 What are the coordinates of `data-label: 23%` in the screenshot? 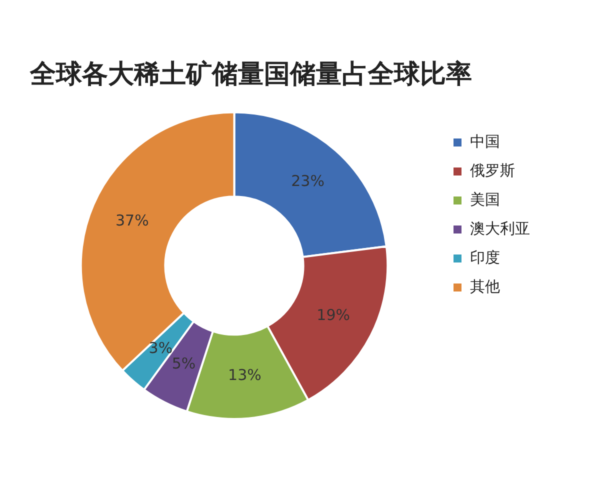 It's located at (307, 181).